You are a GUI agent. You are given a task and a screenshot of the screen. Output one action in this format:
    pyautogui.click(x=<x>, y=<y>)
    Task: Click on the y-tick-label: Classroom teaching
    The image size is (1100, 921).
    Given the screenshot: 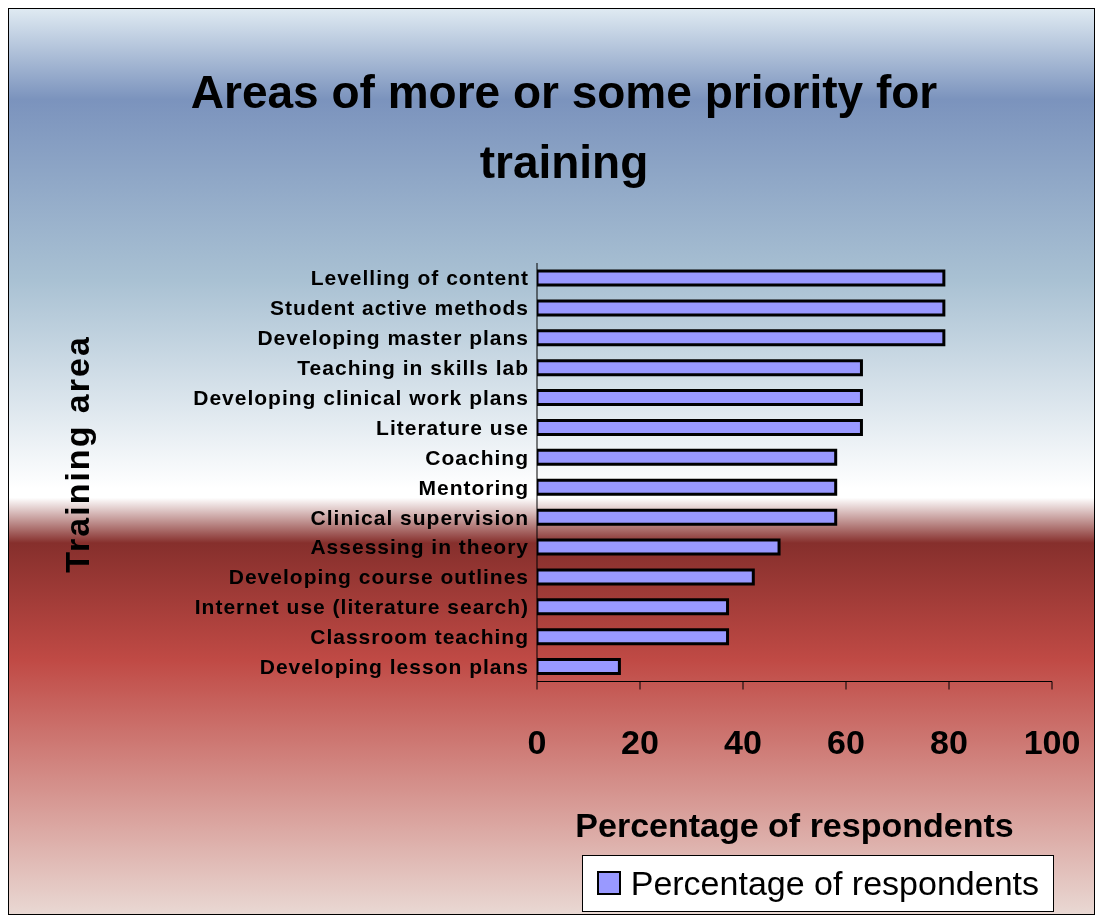 What is the action you would take?
    pyautogui.click(x=419, y=637)
    